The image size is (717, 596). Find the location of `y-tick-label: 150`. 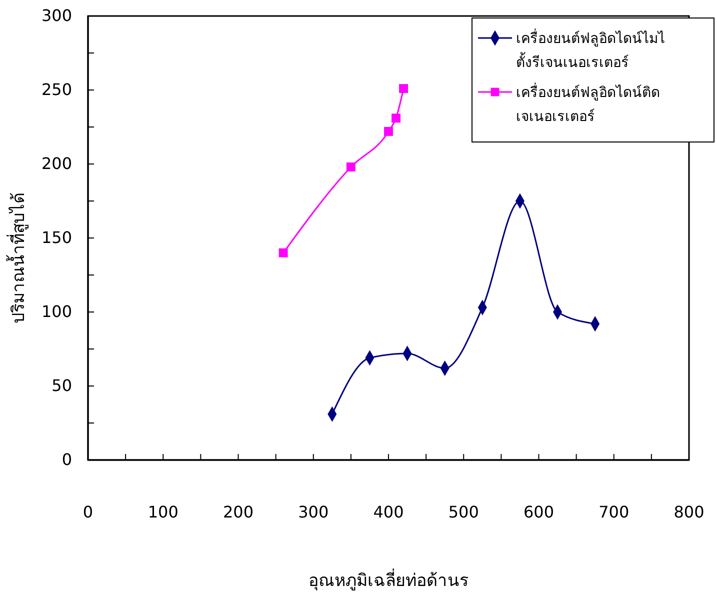

y-tick-label: 150 is located at coordinates (56, 238).